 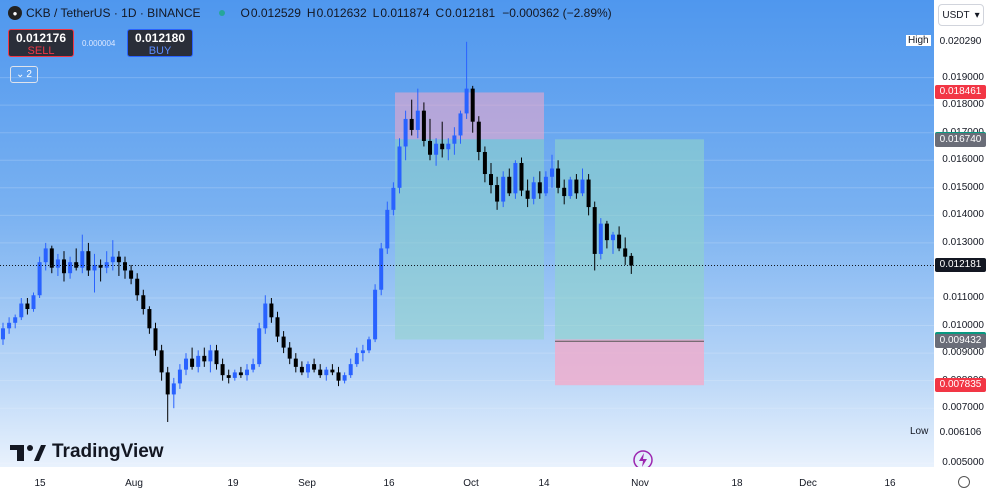 I want to click on sell-label: SELL, so click(x=41, y=51).